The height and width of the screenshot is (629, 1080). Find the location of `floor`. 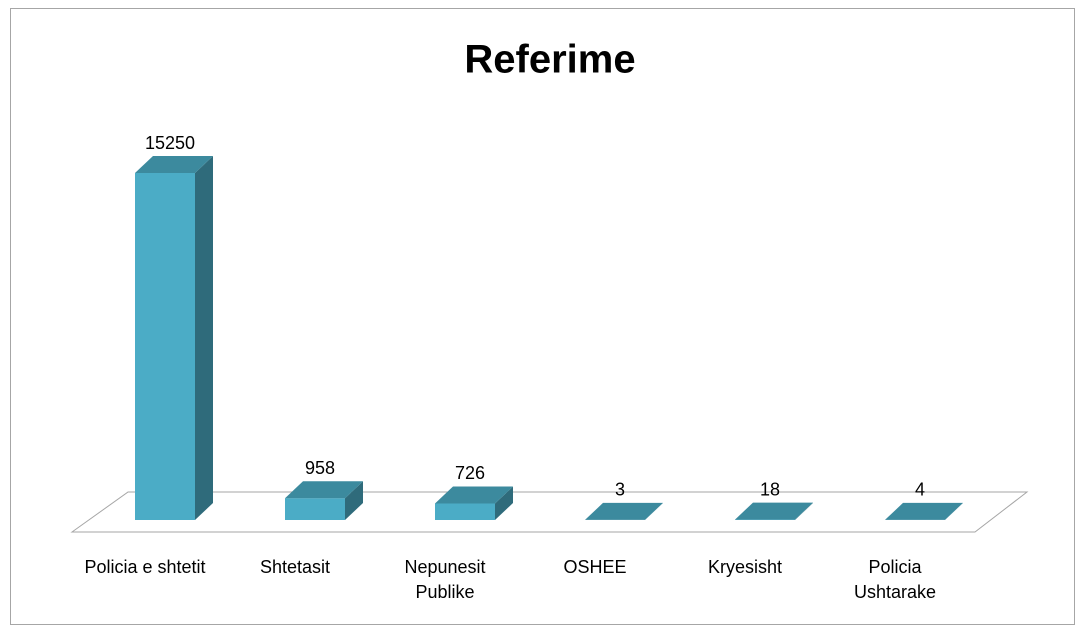

floor is located at coordinates (549, 512).